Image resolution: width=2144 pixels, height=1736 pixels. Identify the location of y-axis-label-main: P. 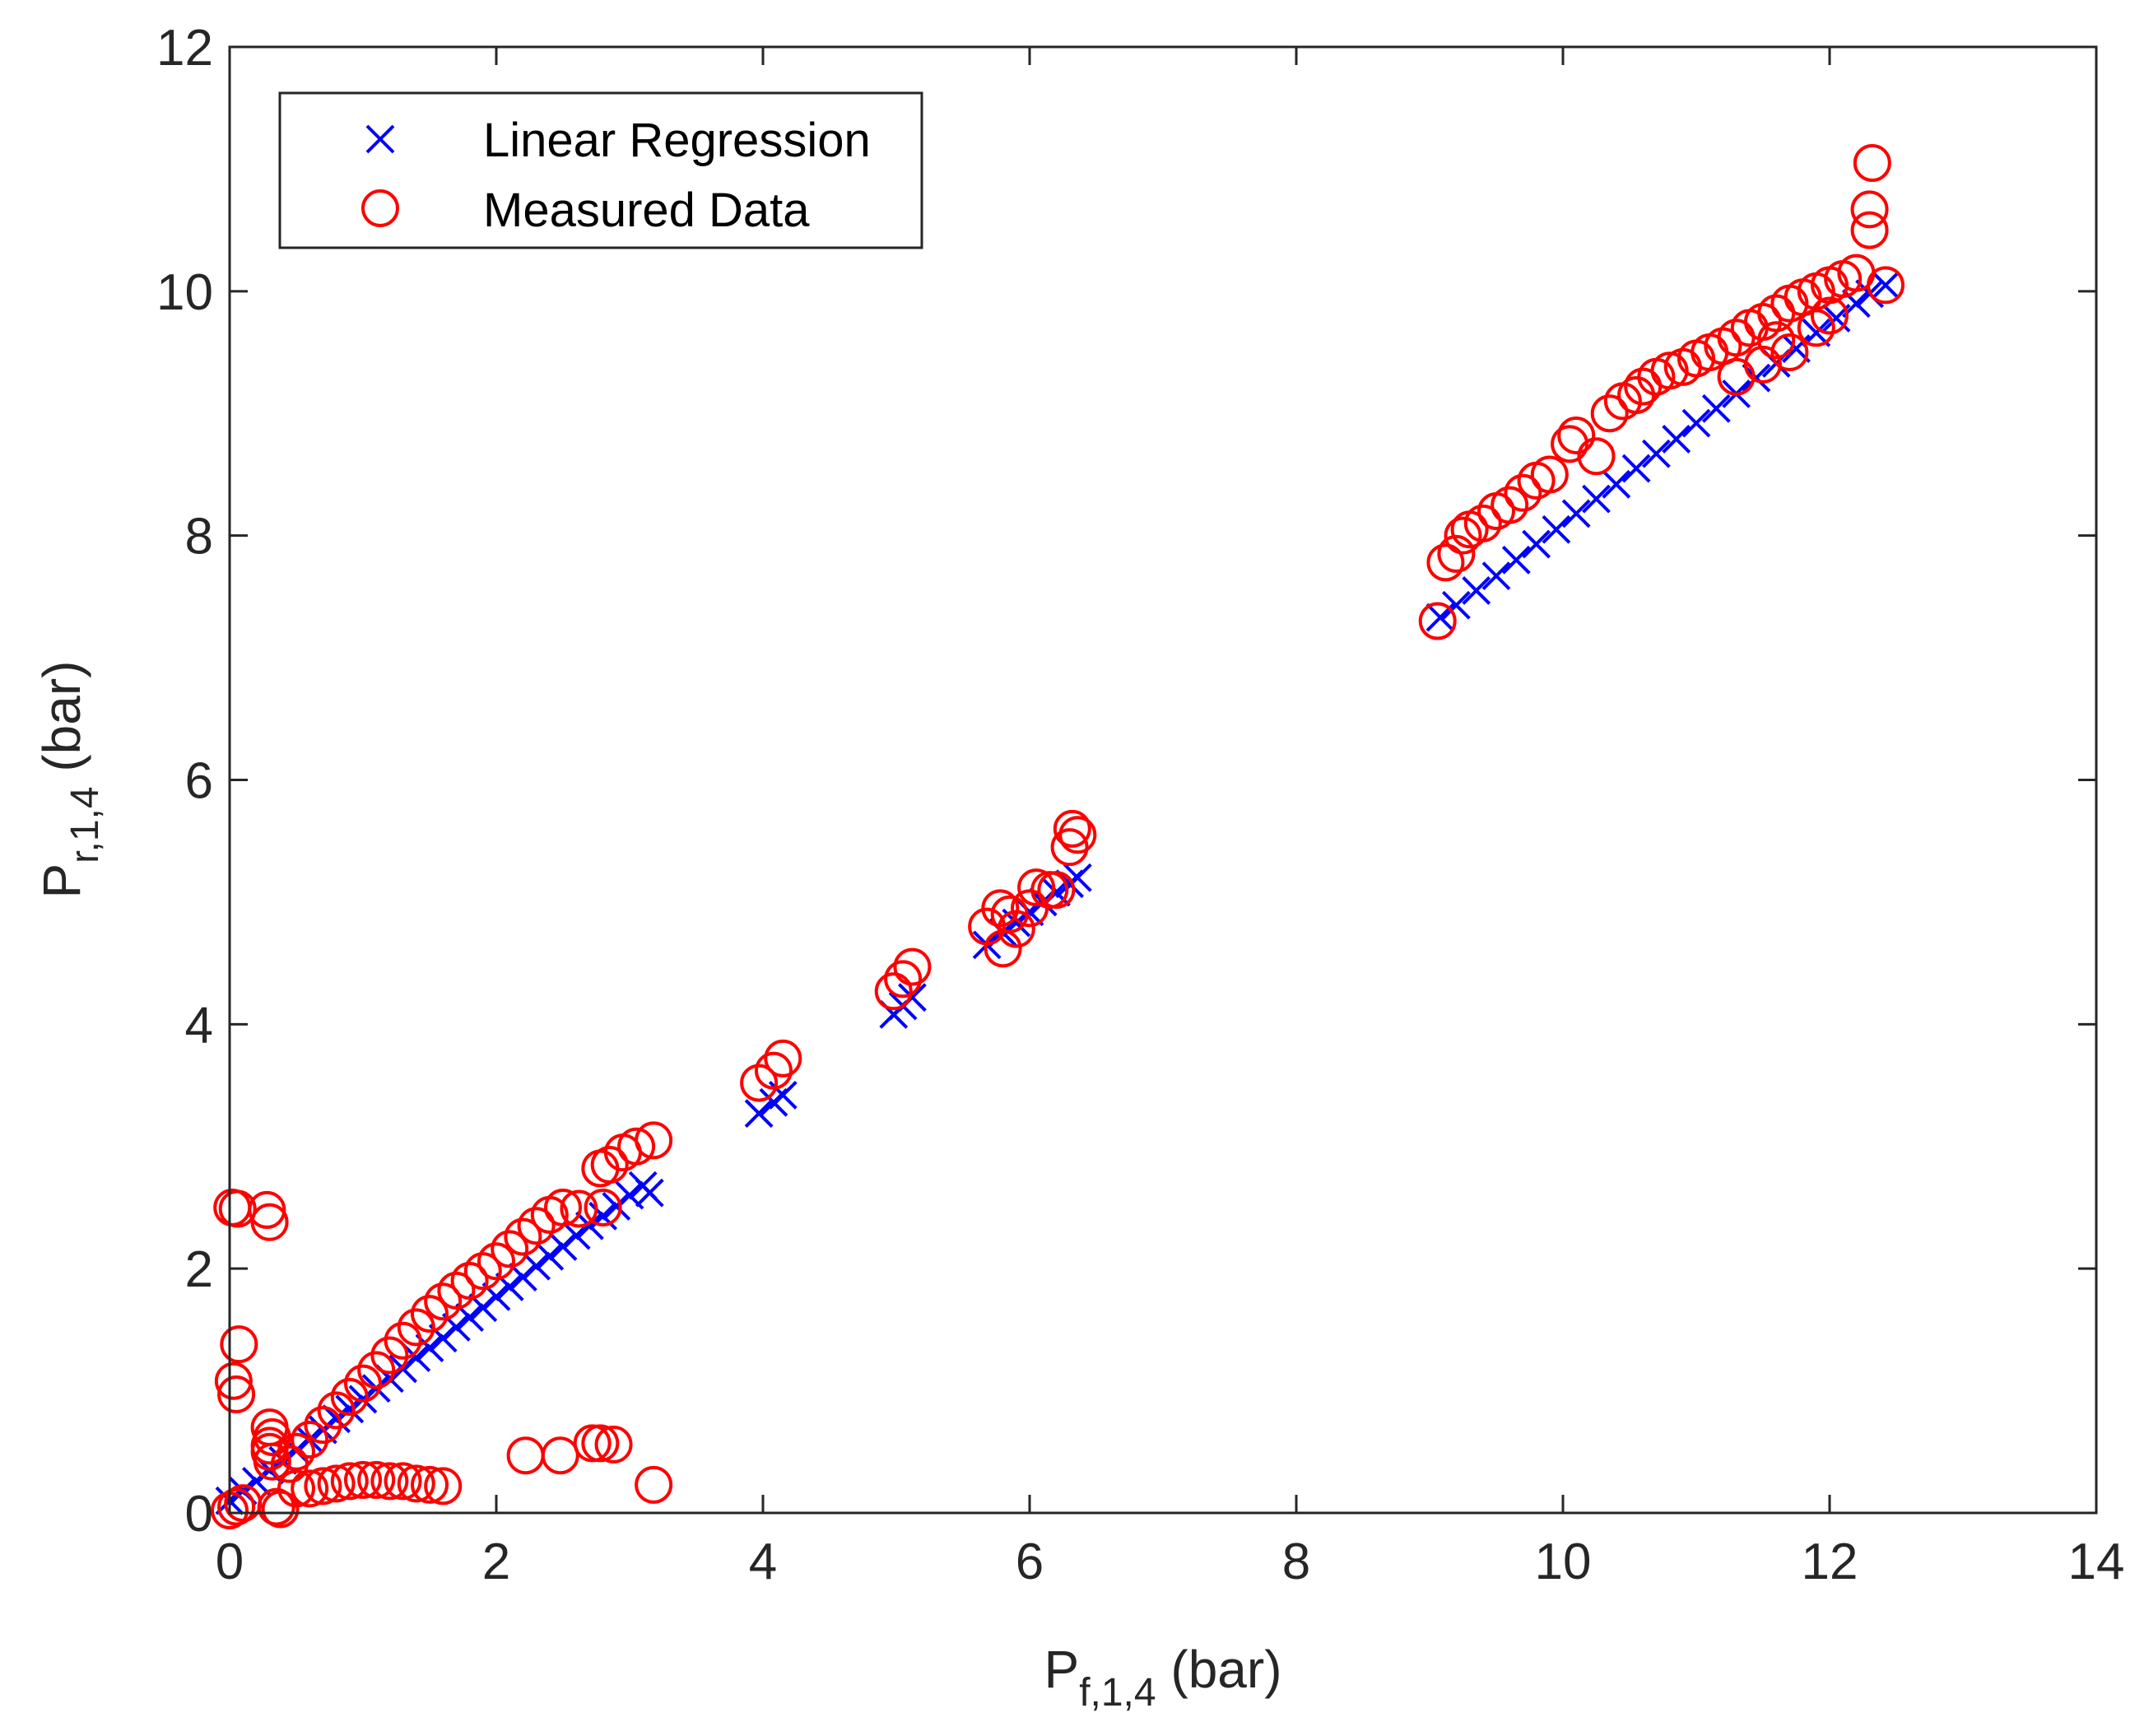
(61, 881).